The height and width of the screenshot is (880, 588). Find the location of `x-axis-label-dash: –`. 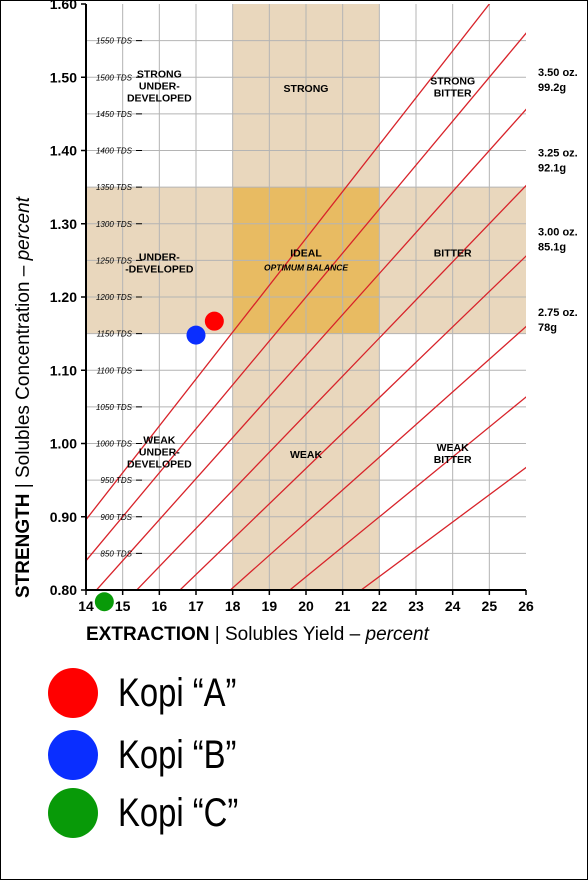

x-axis-label-dash: – is located at coordinates (354, 634).